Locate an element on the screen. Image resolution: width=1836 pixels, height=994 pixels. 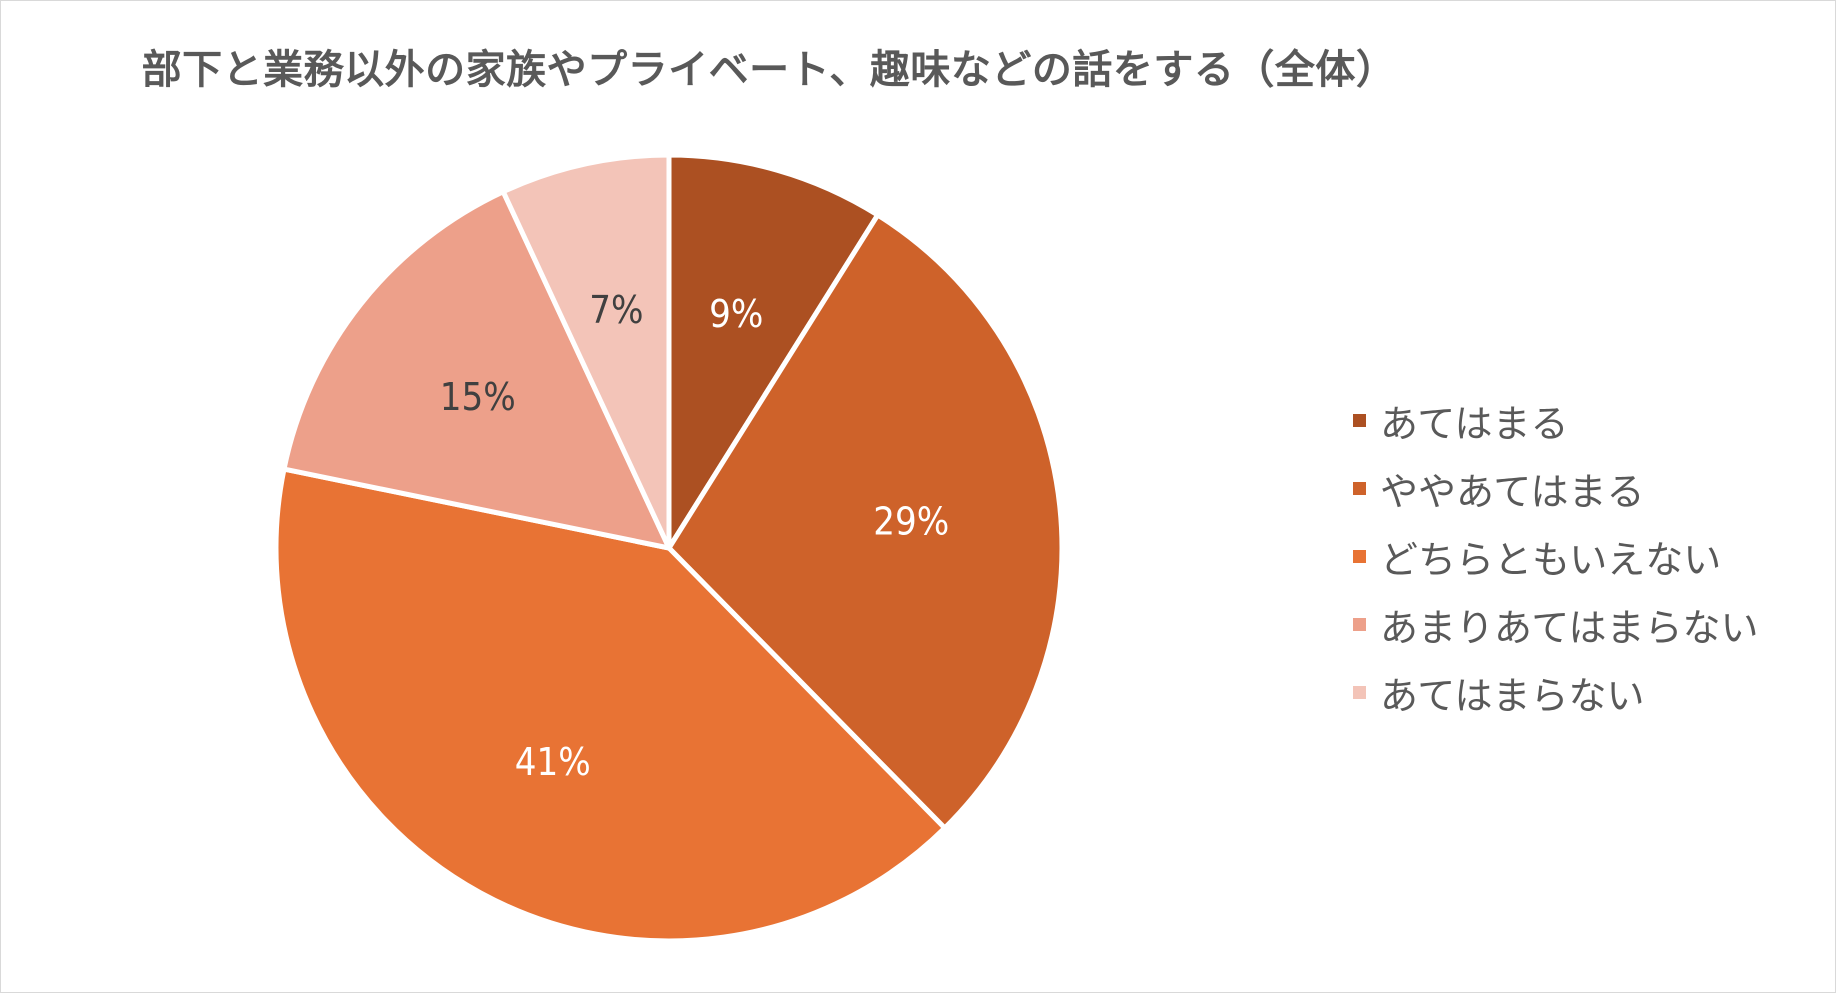
legend-item: ややあてはまる is located at coordinates (1555, 488).